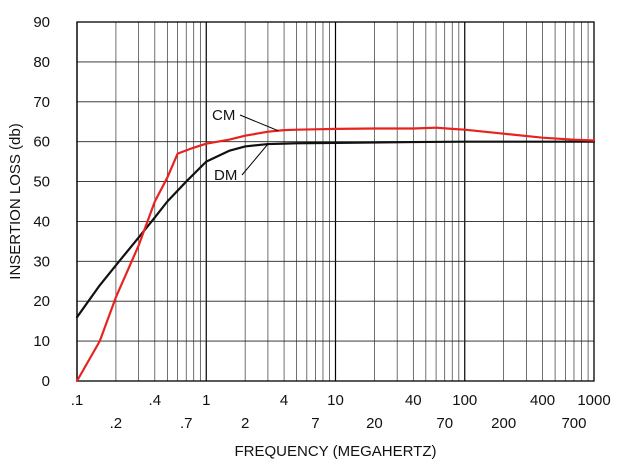  I want to click on x-tick-label: 2, so click(245, 423).